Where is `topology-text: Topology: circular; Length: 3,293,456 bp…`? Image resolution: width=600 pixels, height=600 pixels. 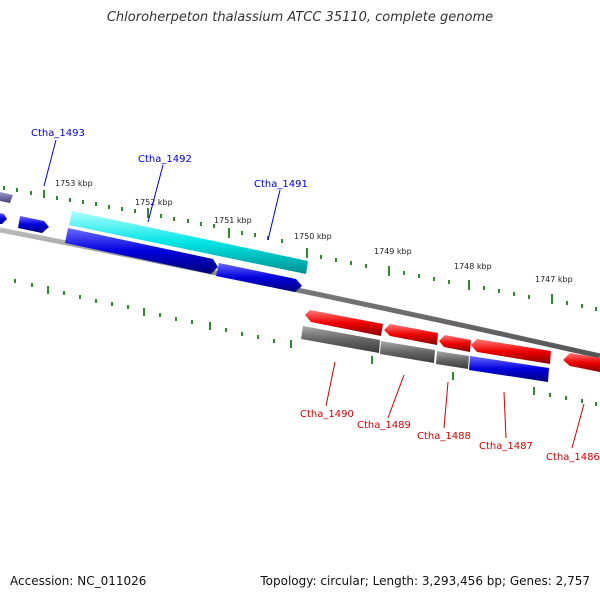 topology-text: Topology: circular; Length: 3,293,456 bp… is located at coordinates (425, 581).